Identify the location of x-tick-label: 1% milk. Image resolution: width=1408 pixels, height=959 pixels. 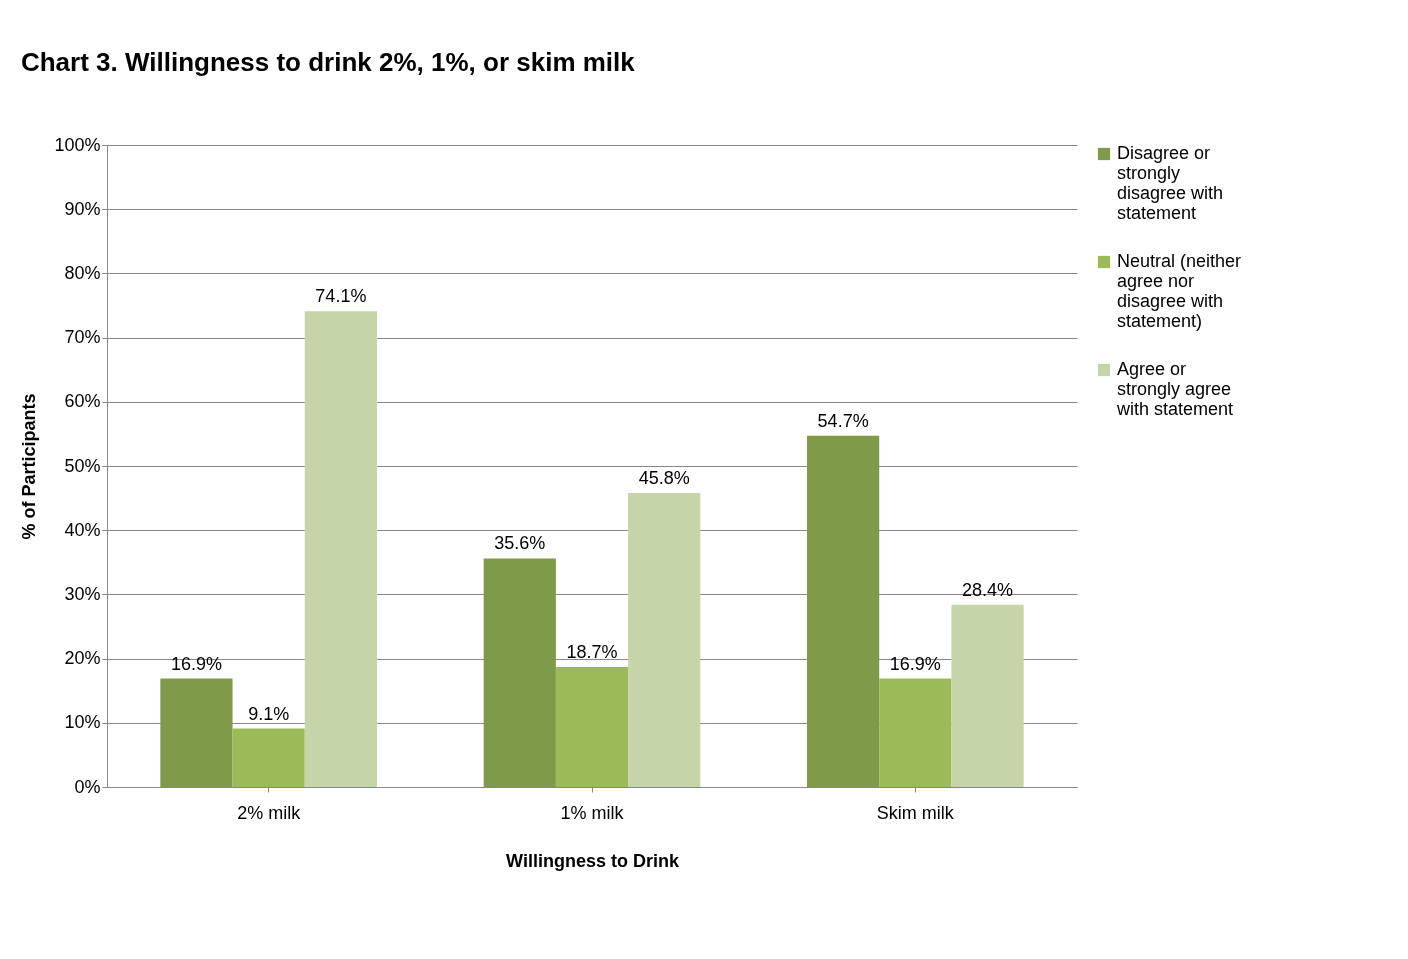
(592, 812).